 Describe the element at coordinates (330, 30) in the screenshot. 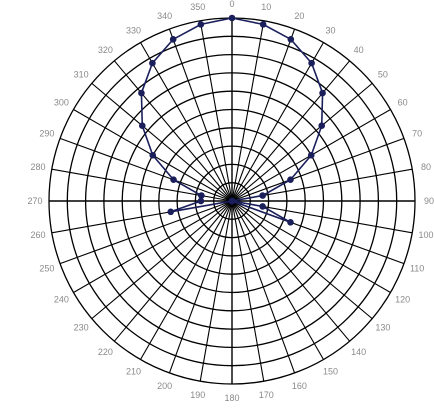

I see `angle-tick-label: 30` at that location.